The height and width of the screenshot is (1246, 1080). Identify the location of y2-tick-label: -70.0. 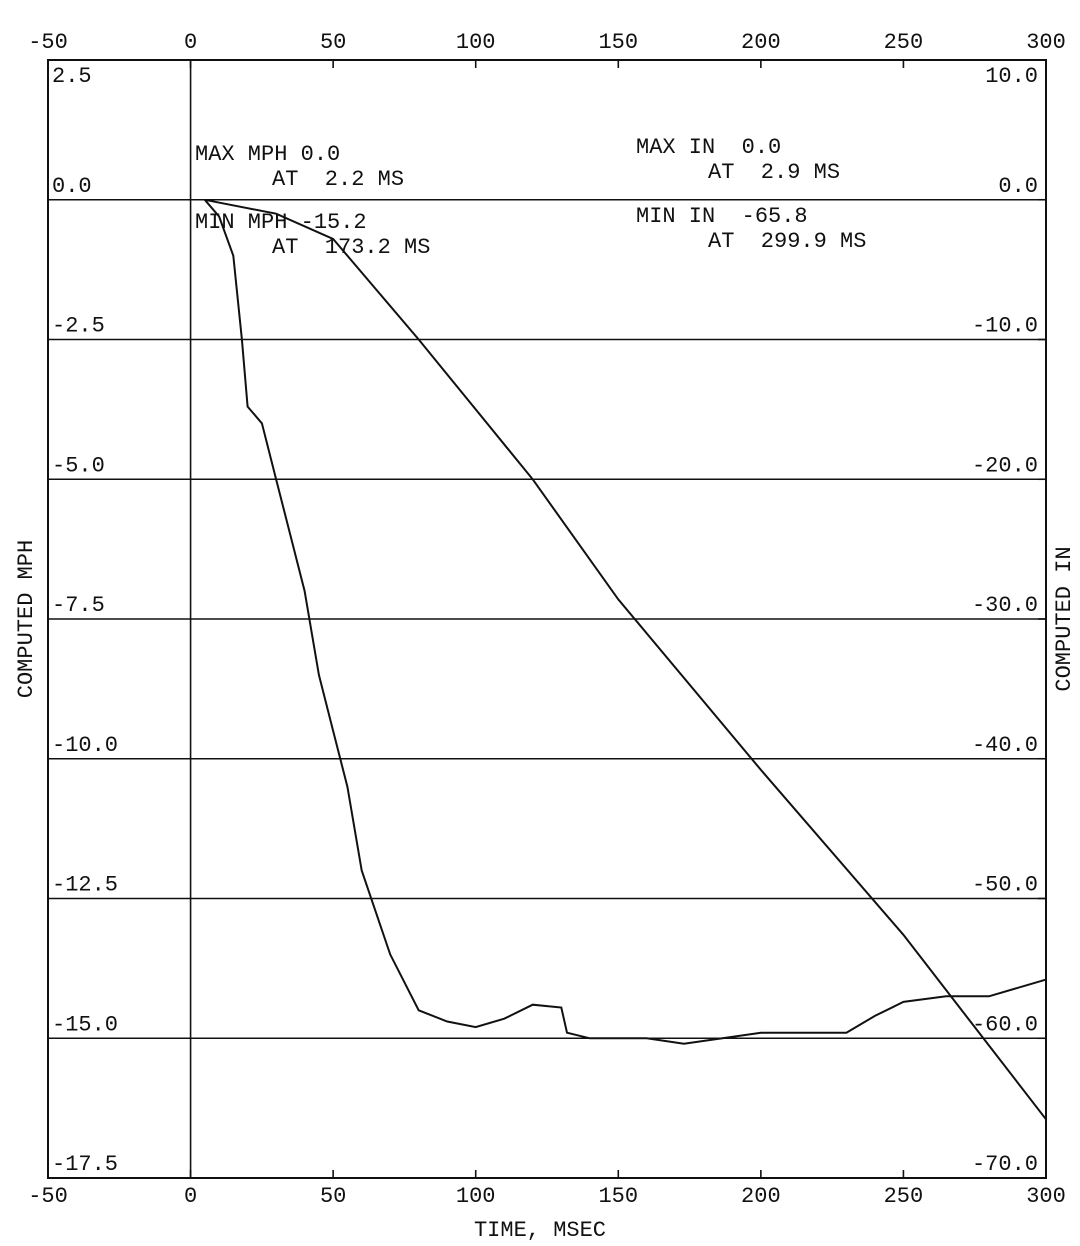
(1005, 1164).